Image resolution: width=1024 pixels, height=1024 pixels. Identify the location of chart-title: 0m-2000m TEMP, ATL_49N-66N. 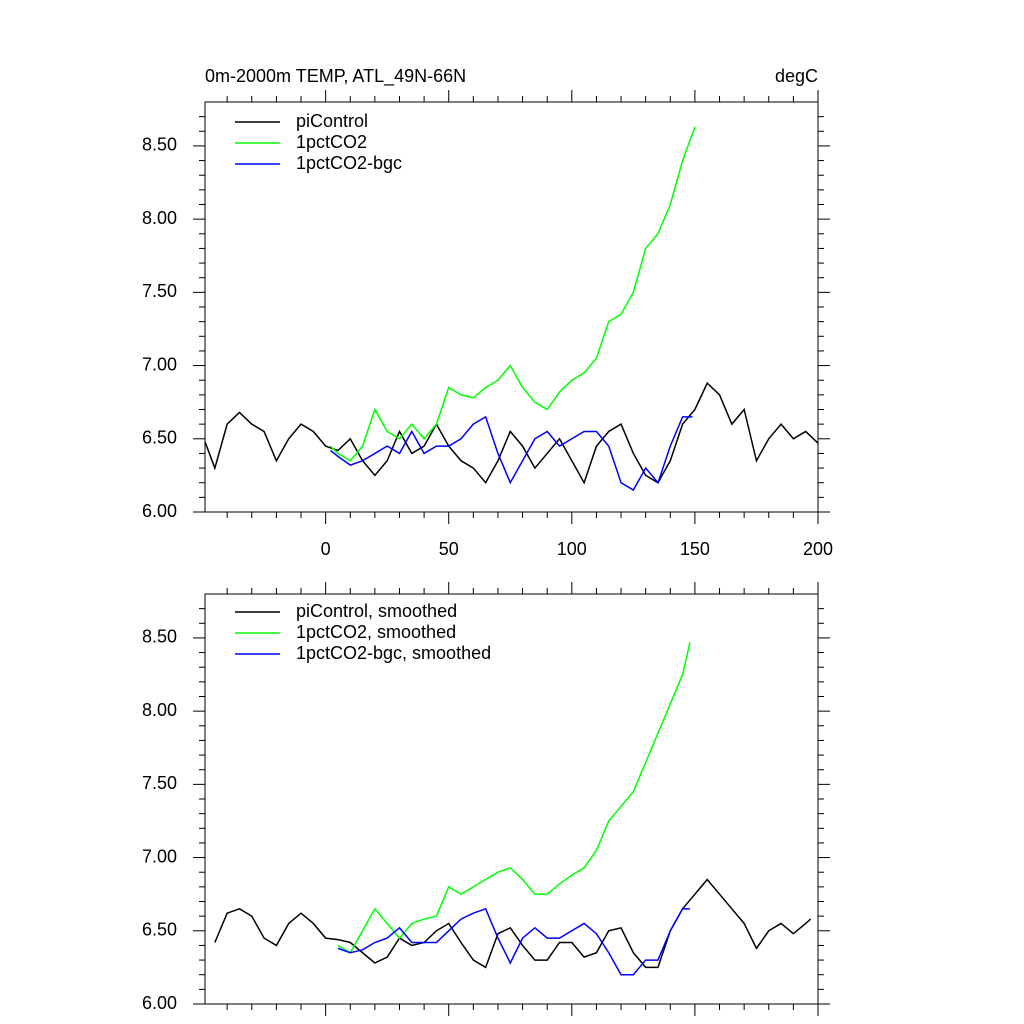
(335, 76).